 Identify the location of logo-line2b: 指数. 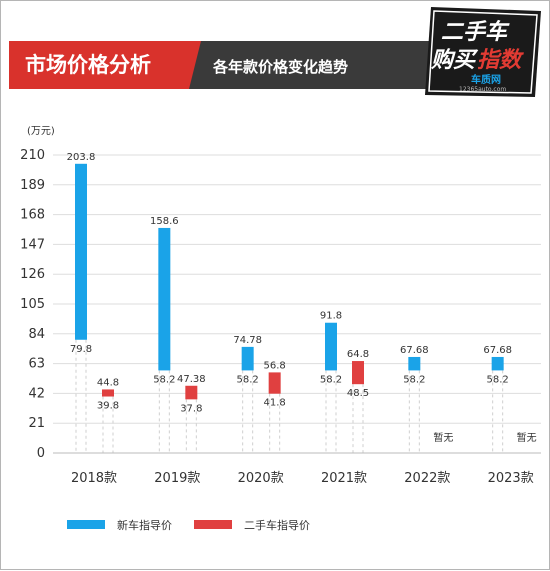
(500, 60).